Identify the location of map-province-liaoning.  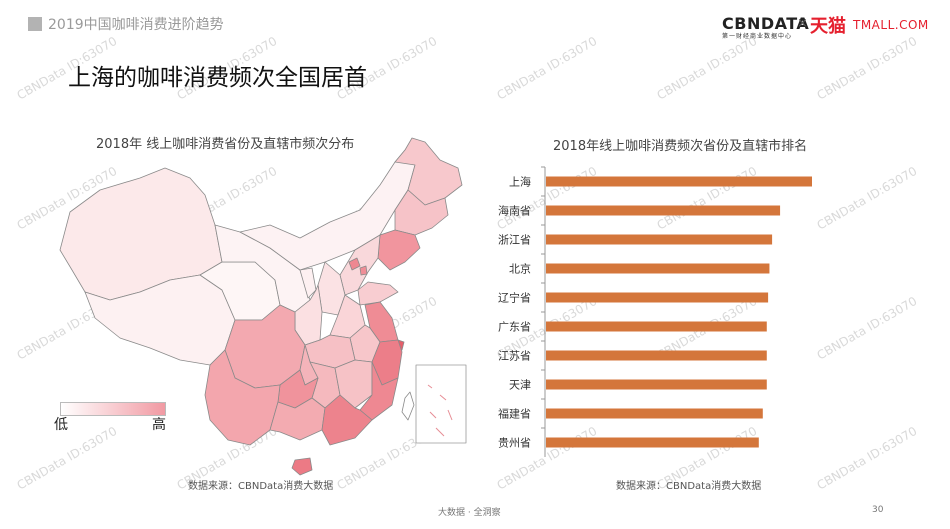
(399, 250).